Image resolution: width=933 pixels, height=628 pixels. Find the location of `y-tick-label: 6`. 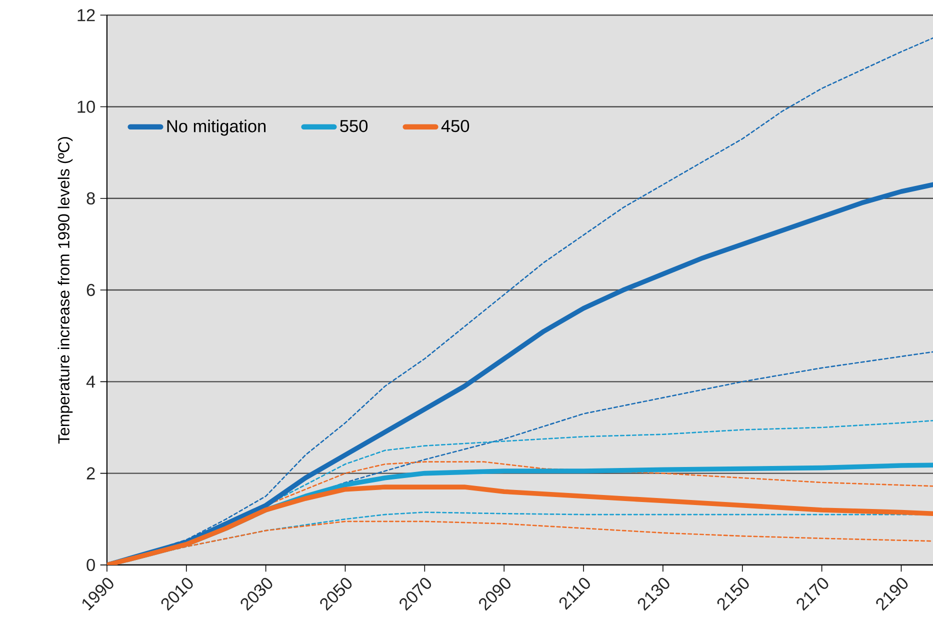

y-tick-label: 6 is located at coordinates (90, 290).